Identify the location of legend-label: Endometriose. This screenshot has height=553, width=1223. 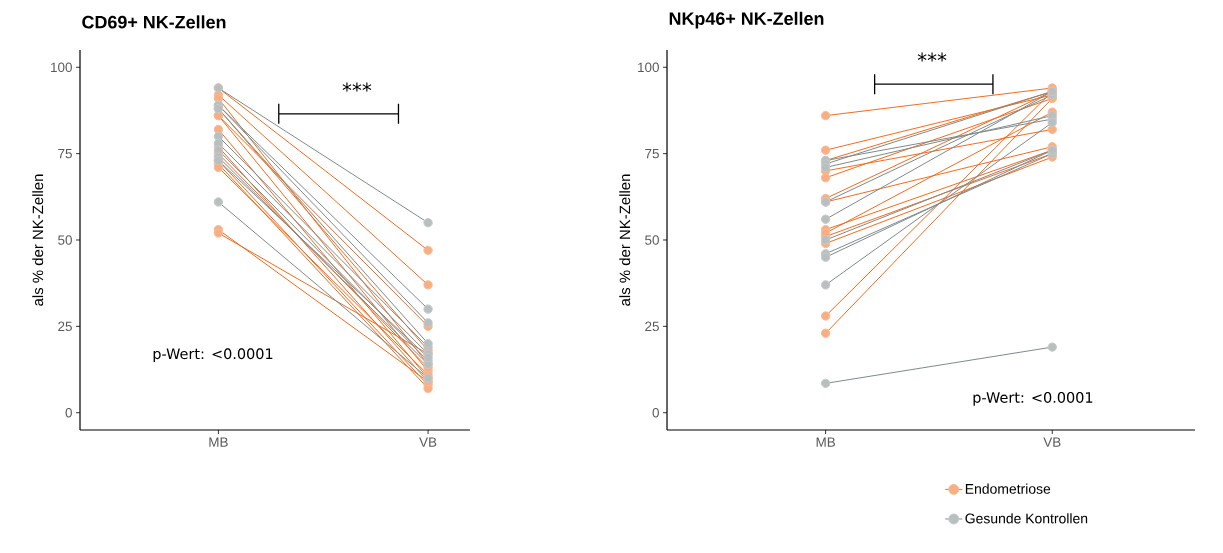
(1008, 488).